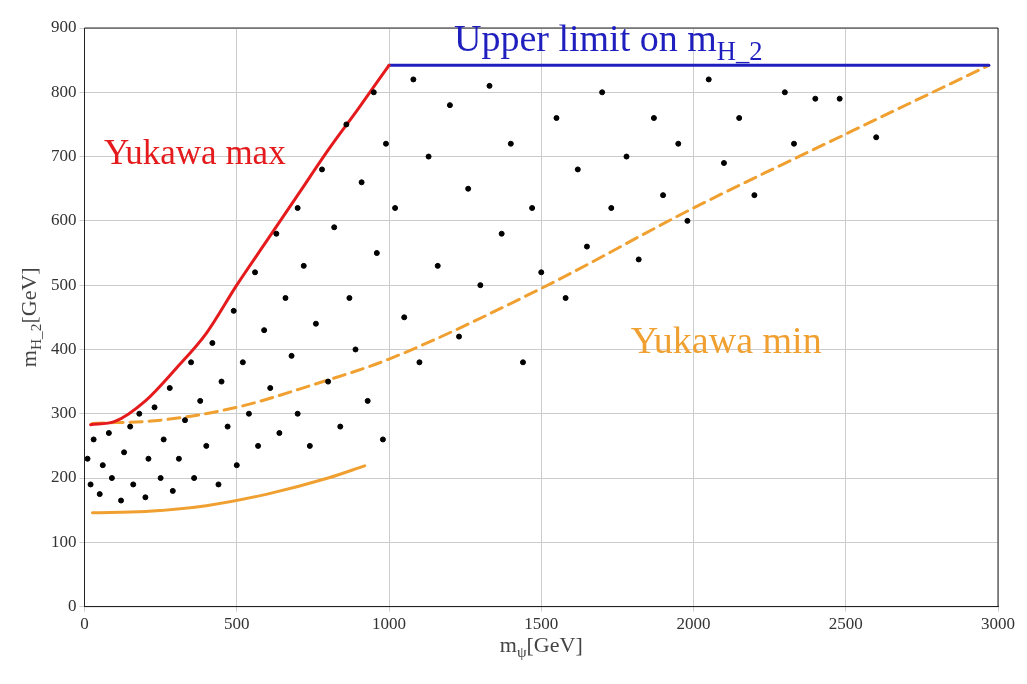 The width and height of the screenshot is (1027, 684). I want to click on x-tick-label: 1000, so click(389, 624).